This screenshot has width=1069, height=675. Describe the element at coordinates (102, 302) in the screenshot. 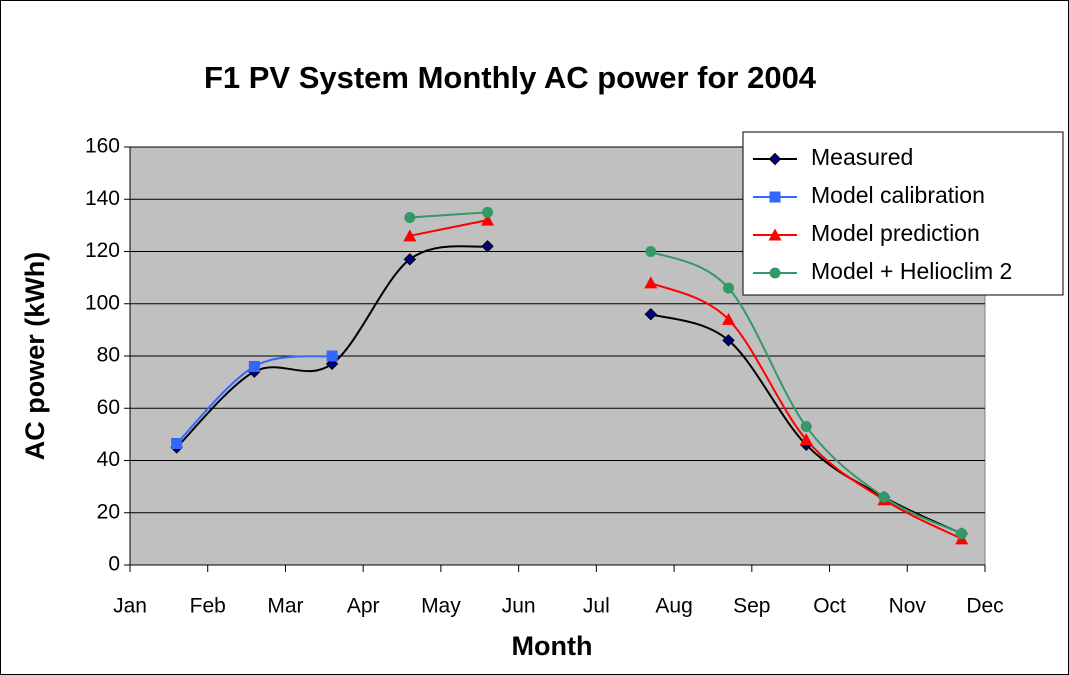

I see `y-tick-label: 100` at that location.